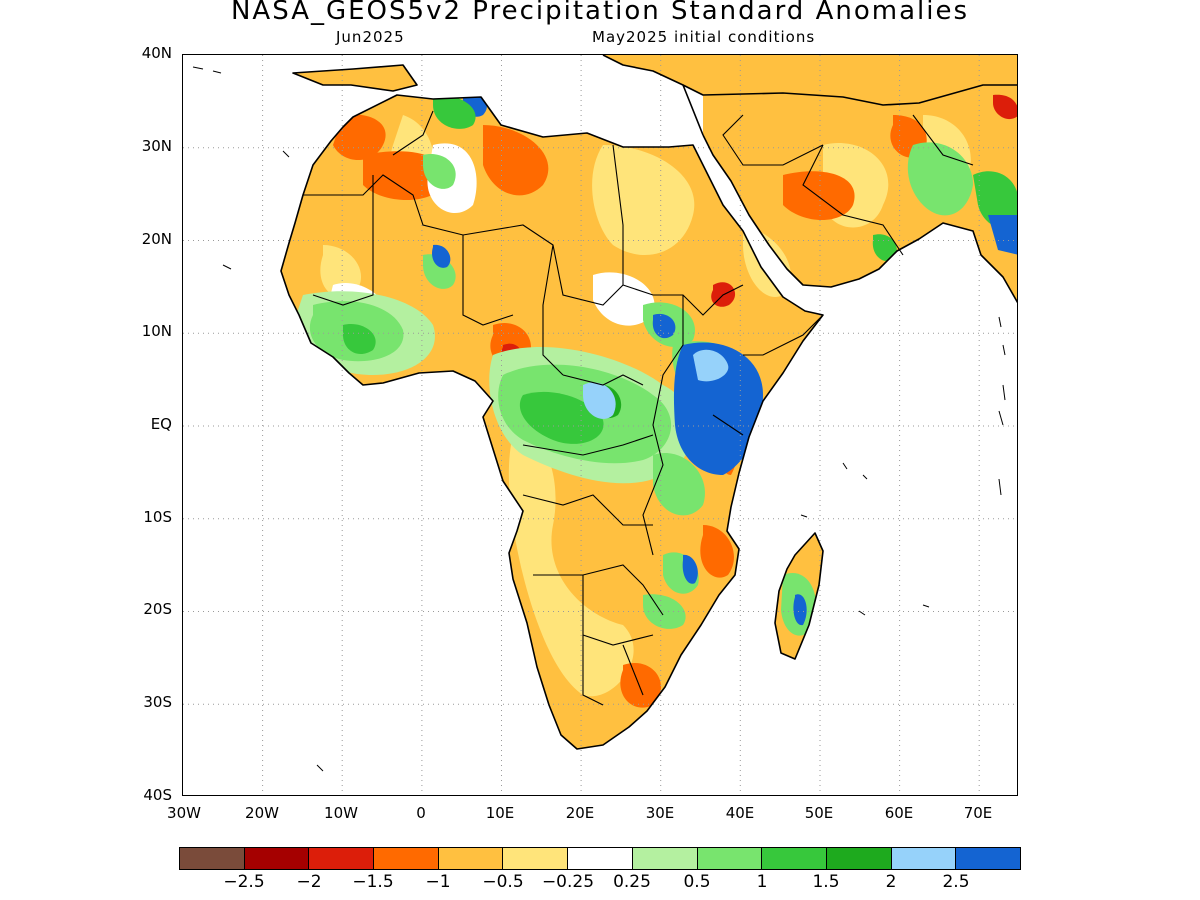  Describe the element at coordinates (341, 813) in the screenshot. I see `x-tick-label: 10W` at that location.